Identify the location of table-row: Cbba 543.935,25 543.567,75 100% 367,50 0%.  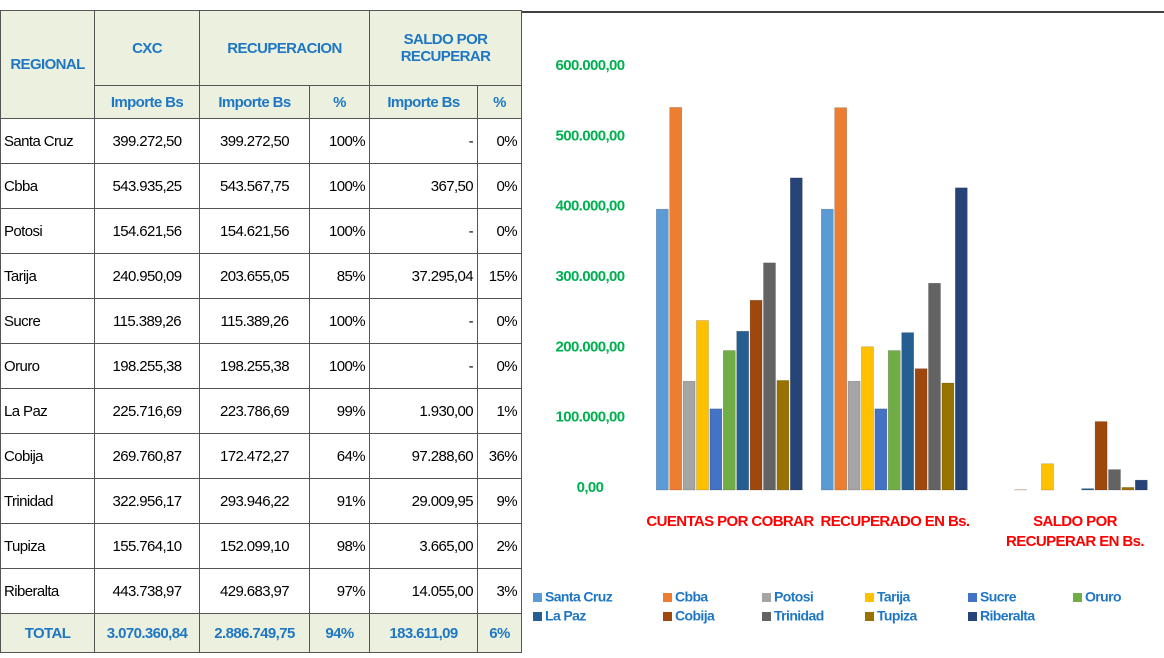
(261, 186).